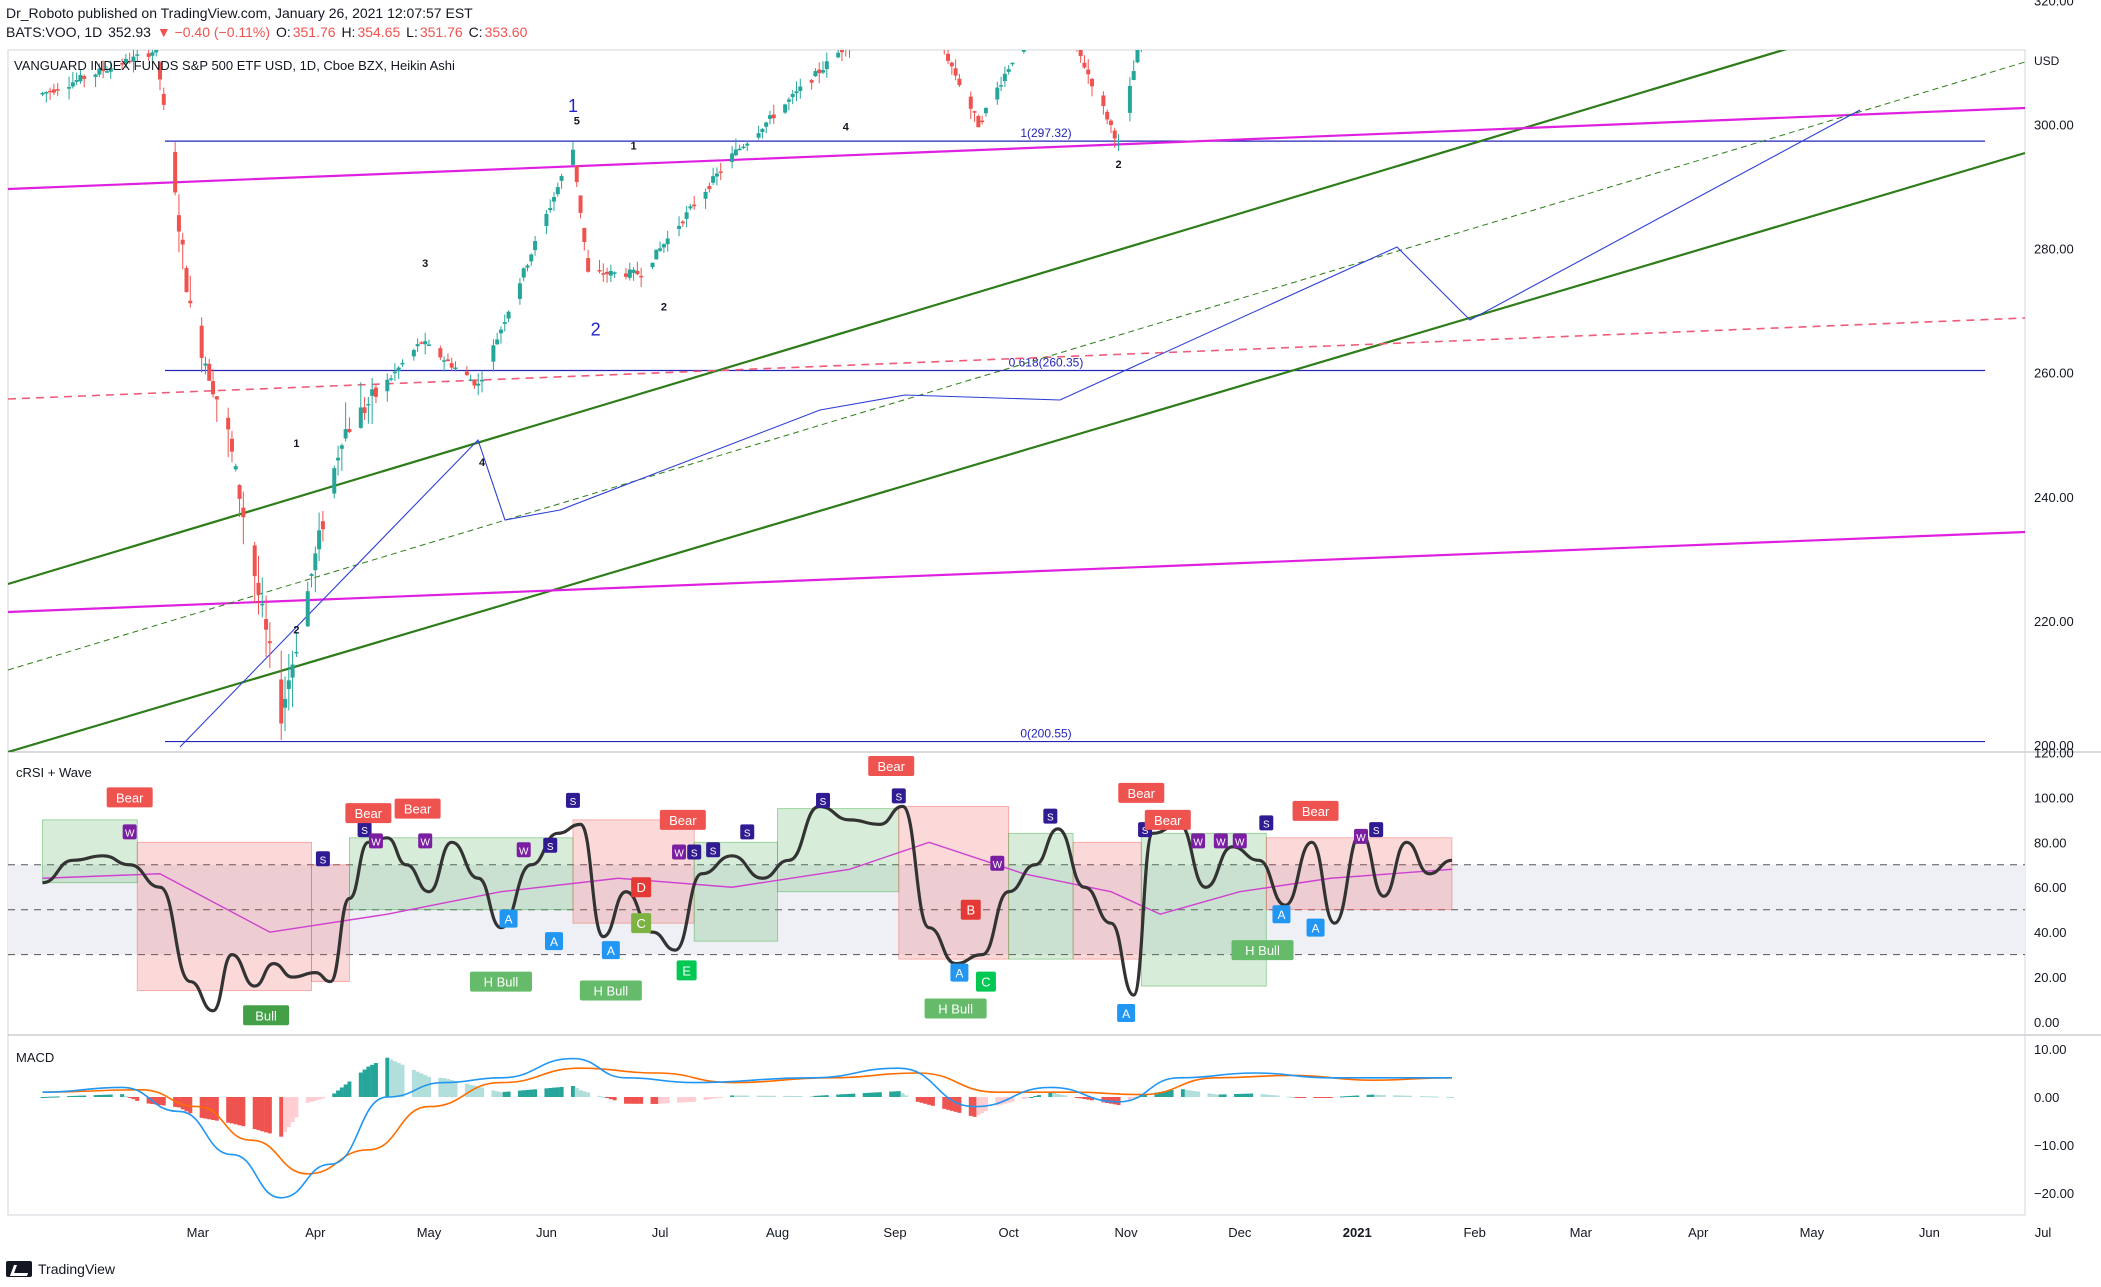 This screenshot has width=2101, height=1287. Describe the element at coordinates (2043, 1232) in the screenshot. I see `time-tick-label: Jul` at that location.